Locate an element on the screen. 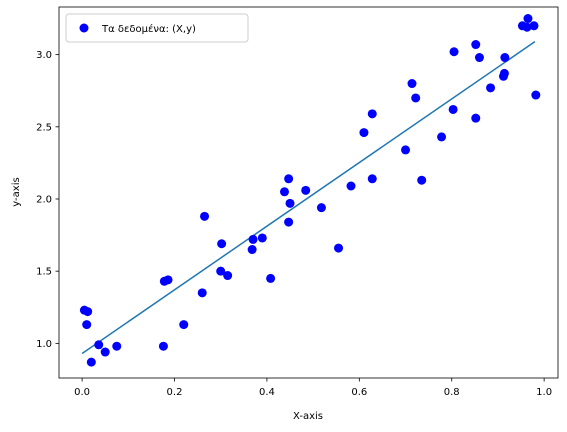 This screenshot has height=432, width=567. y-axis-label: y-axis is located at coordinates (16, 191).